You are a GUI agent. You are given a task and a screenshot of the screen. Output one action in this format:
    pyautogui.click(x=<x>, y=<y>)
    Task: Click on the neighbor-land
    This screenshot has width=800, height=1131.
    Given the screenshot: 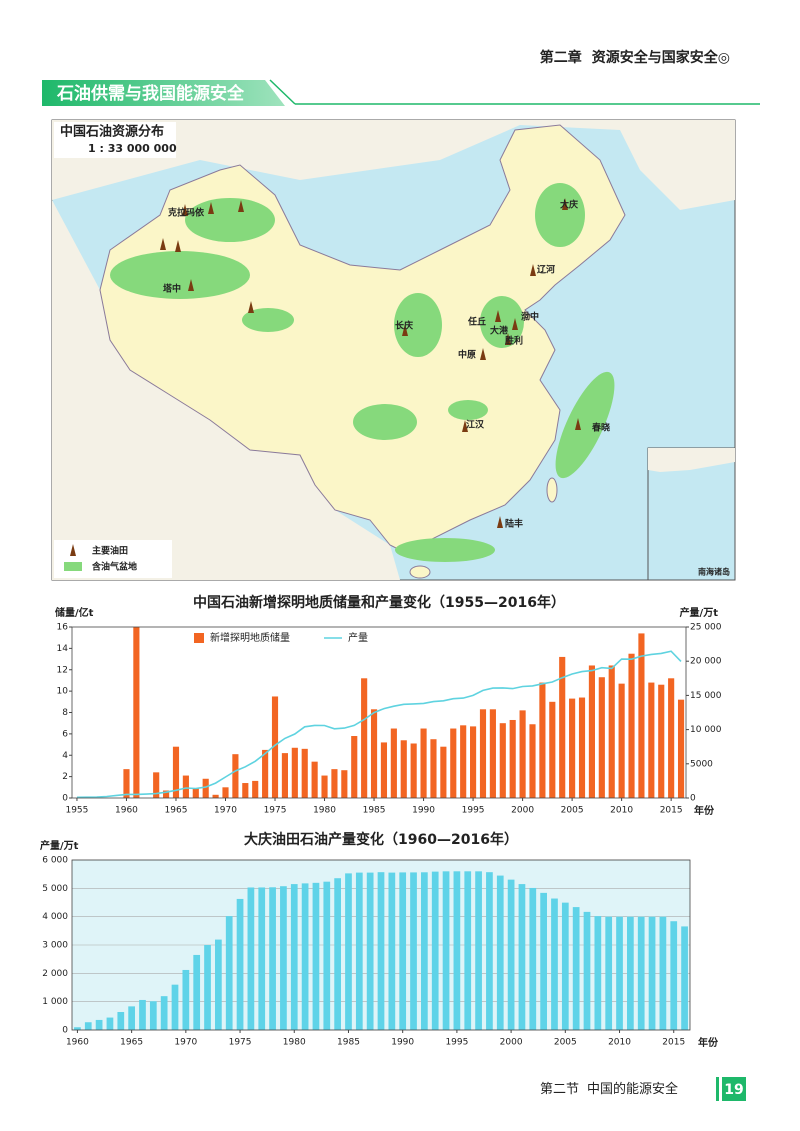 What is the action you would take?
    pyautogui.click(x=393, y=165)
    